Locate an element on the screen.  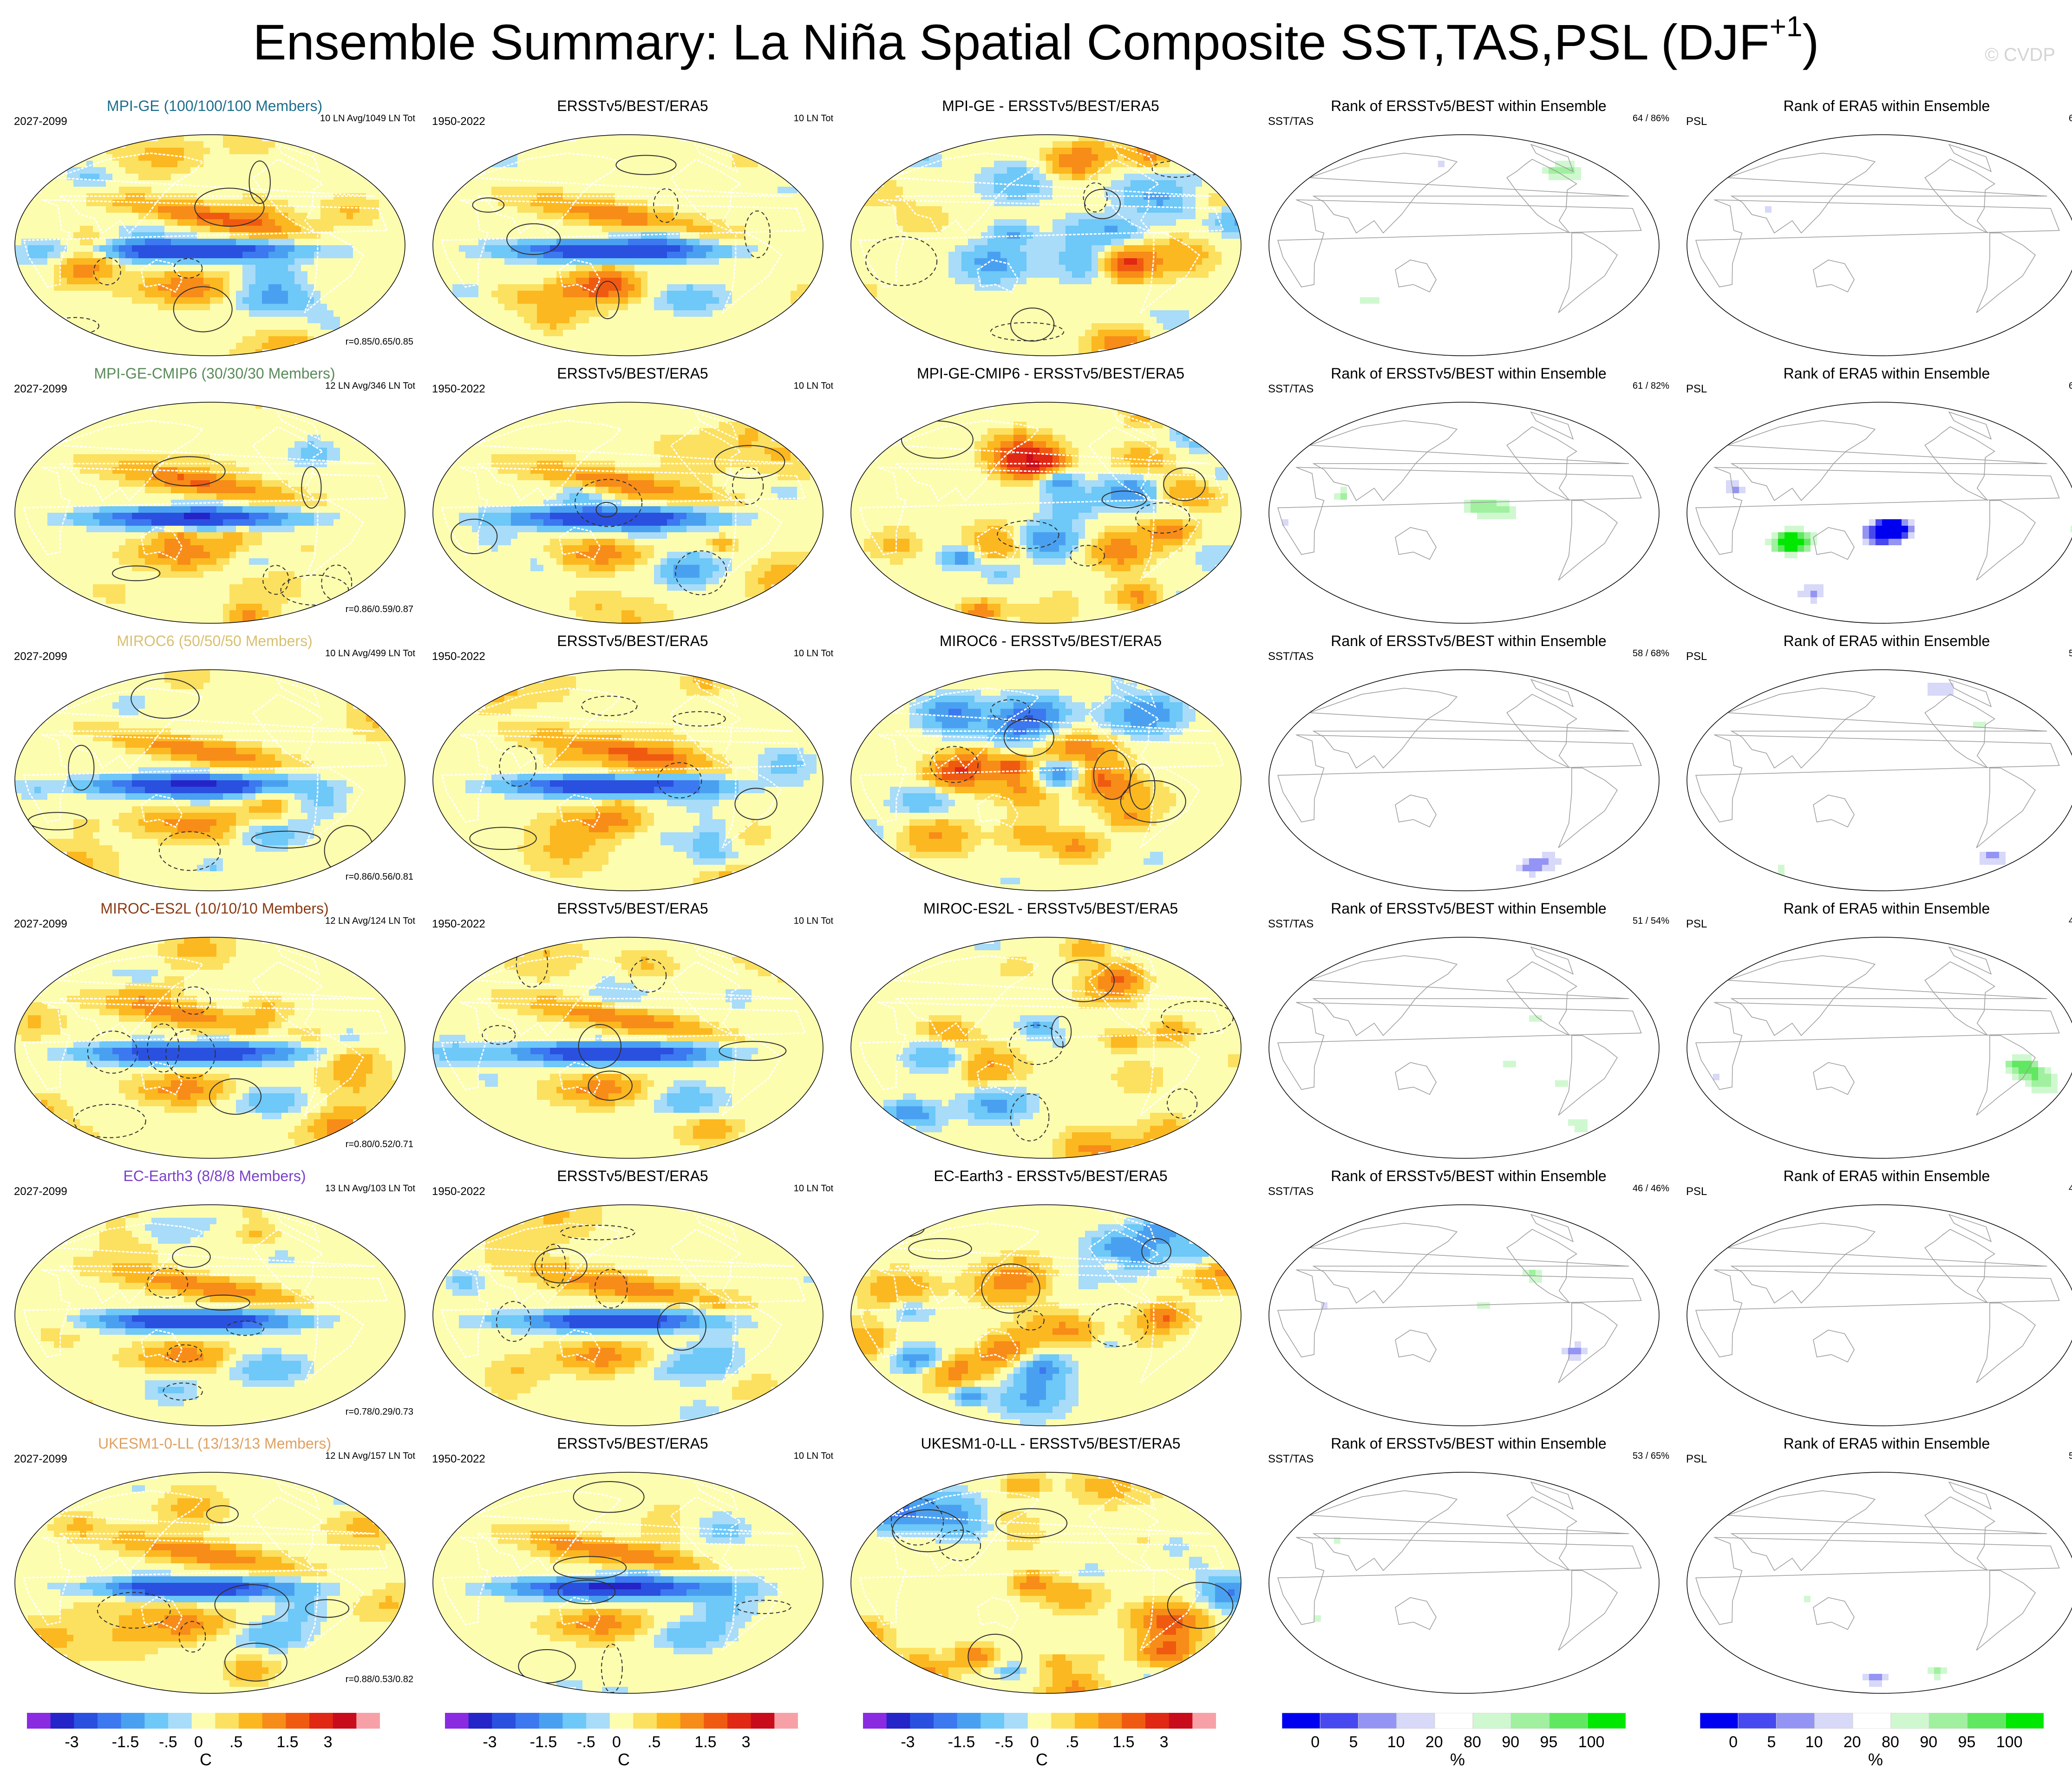
event-count-label: 10 LN Tot is located at coordinates (813, 119).